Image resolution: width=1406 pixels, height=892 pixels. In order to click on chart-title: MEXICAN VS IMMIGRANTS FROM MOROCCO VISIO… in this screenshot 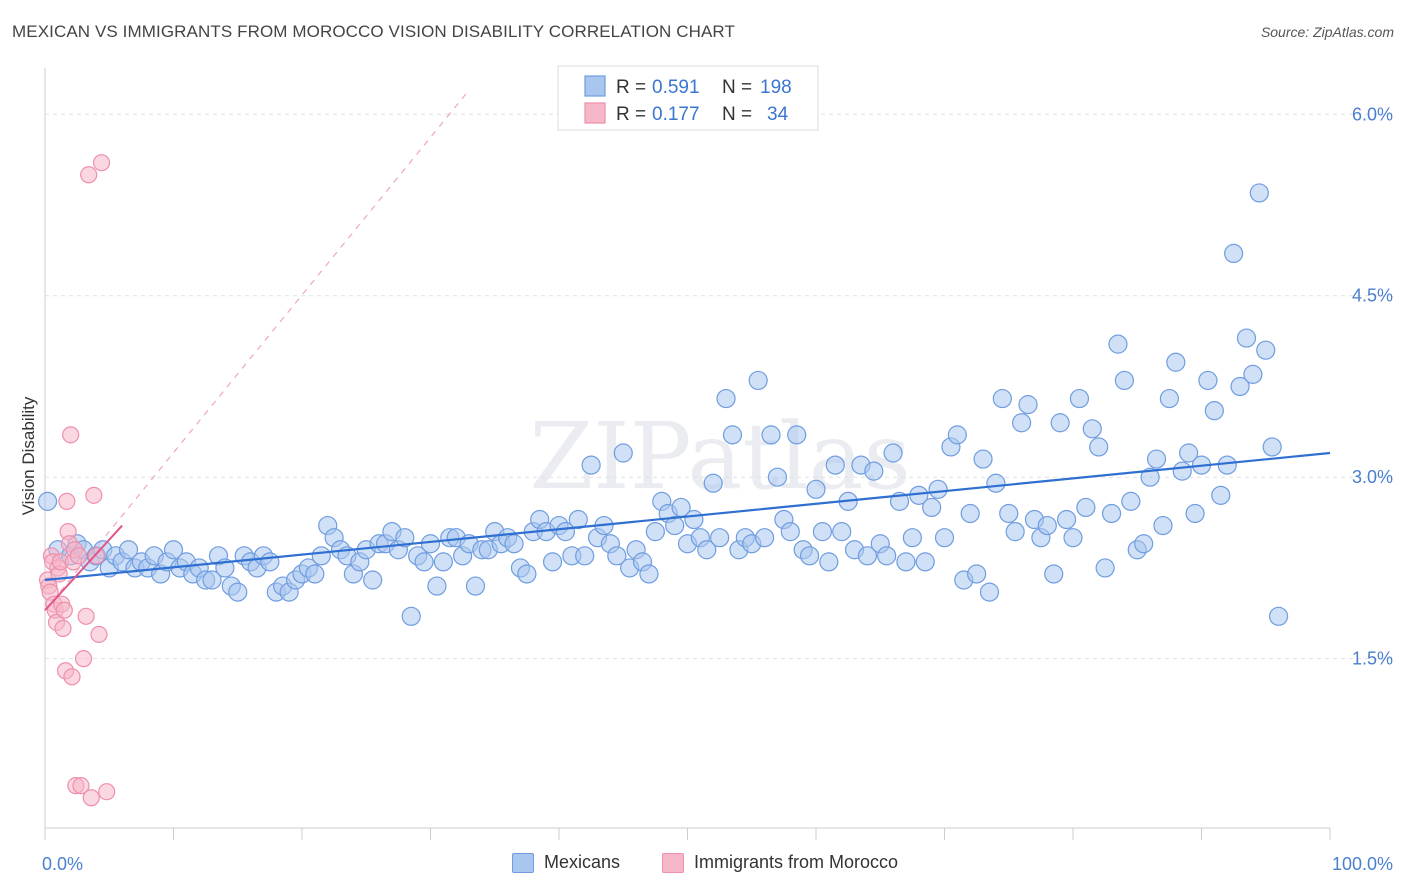, I will do `click(373, 31)`.